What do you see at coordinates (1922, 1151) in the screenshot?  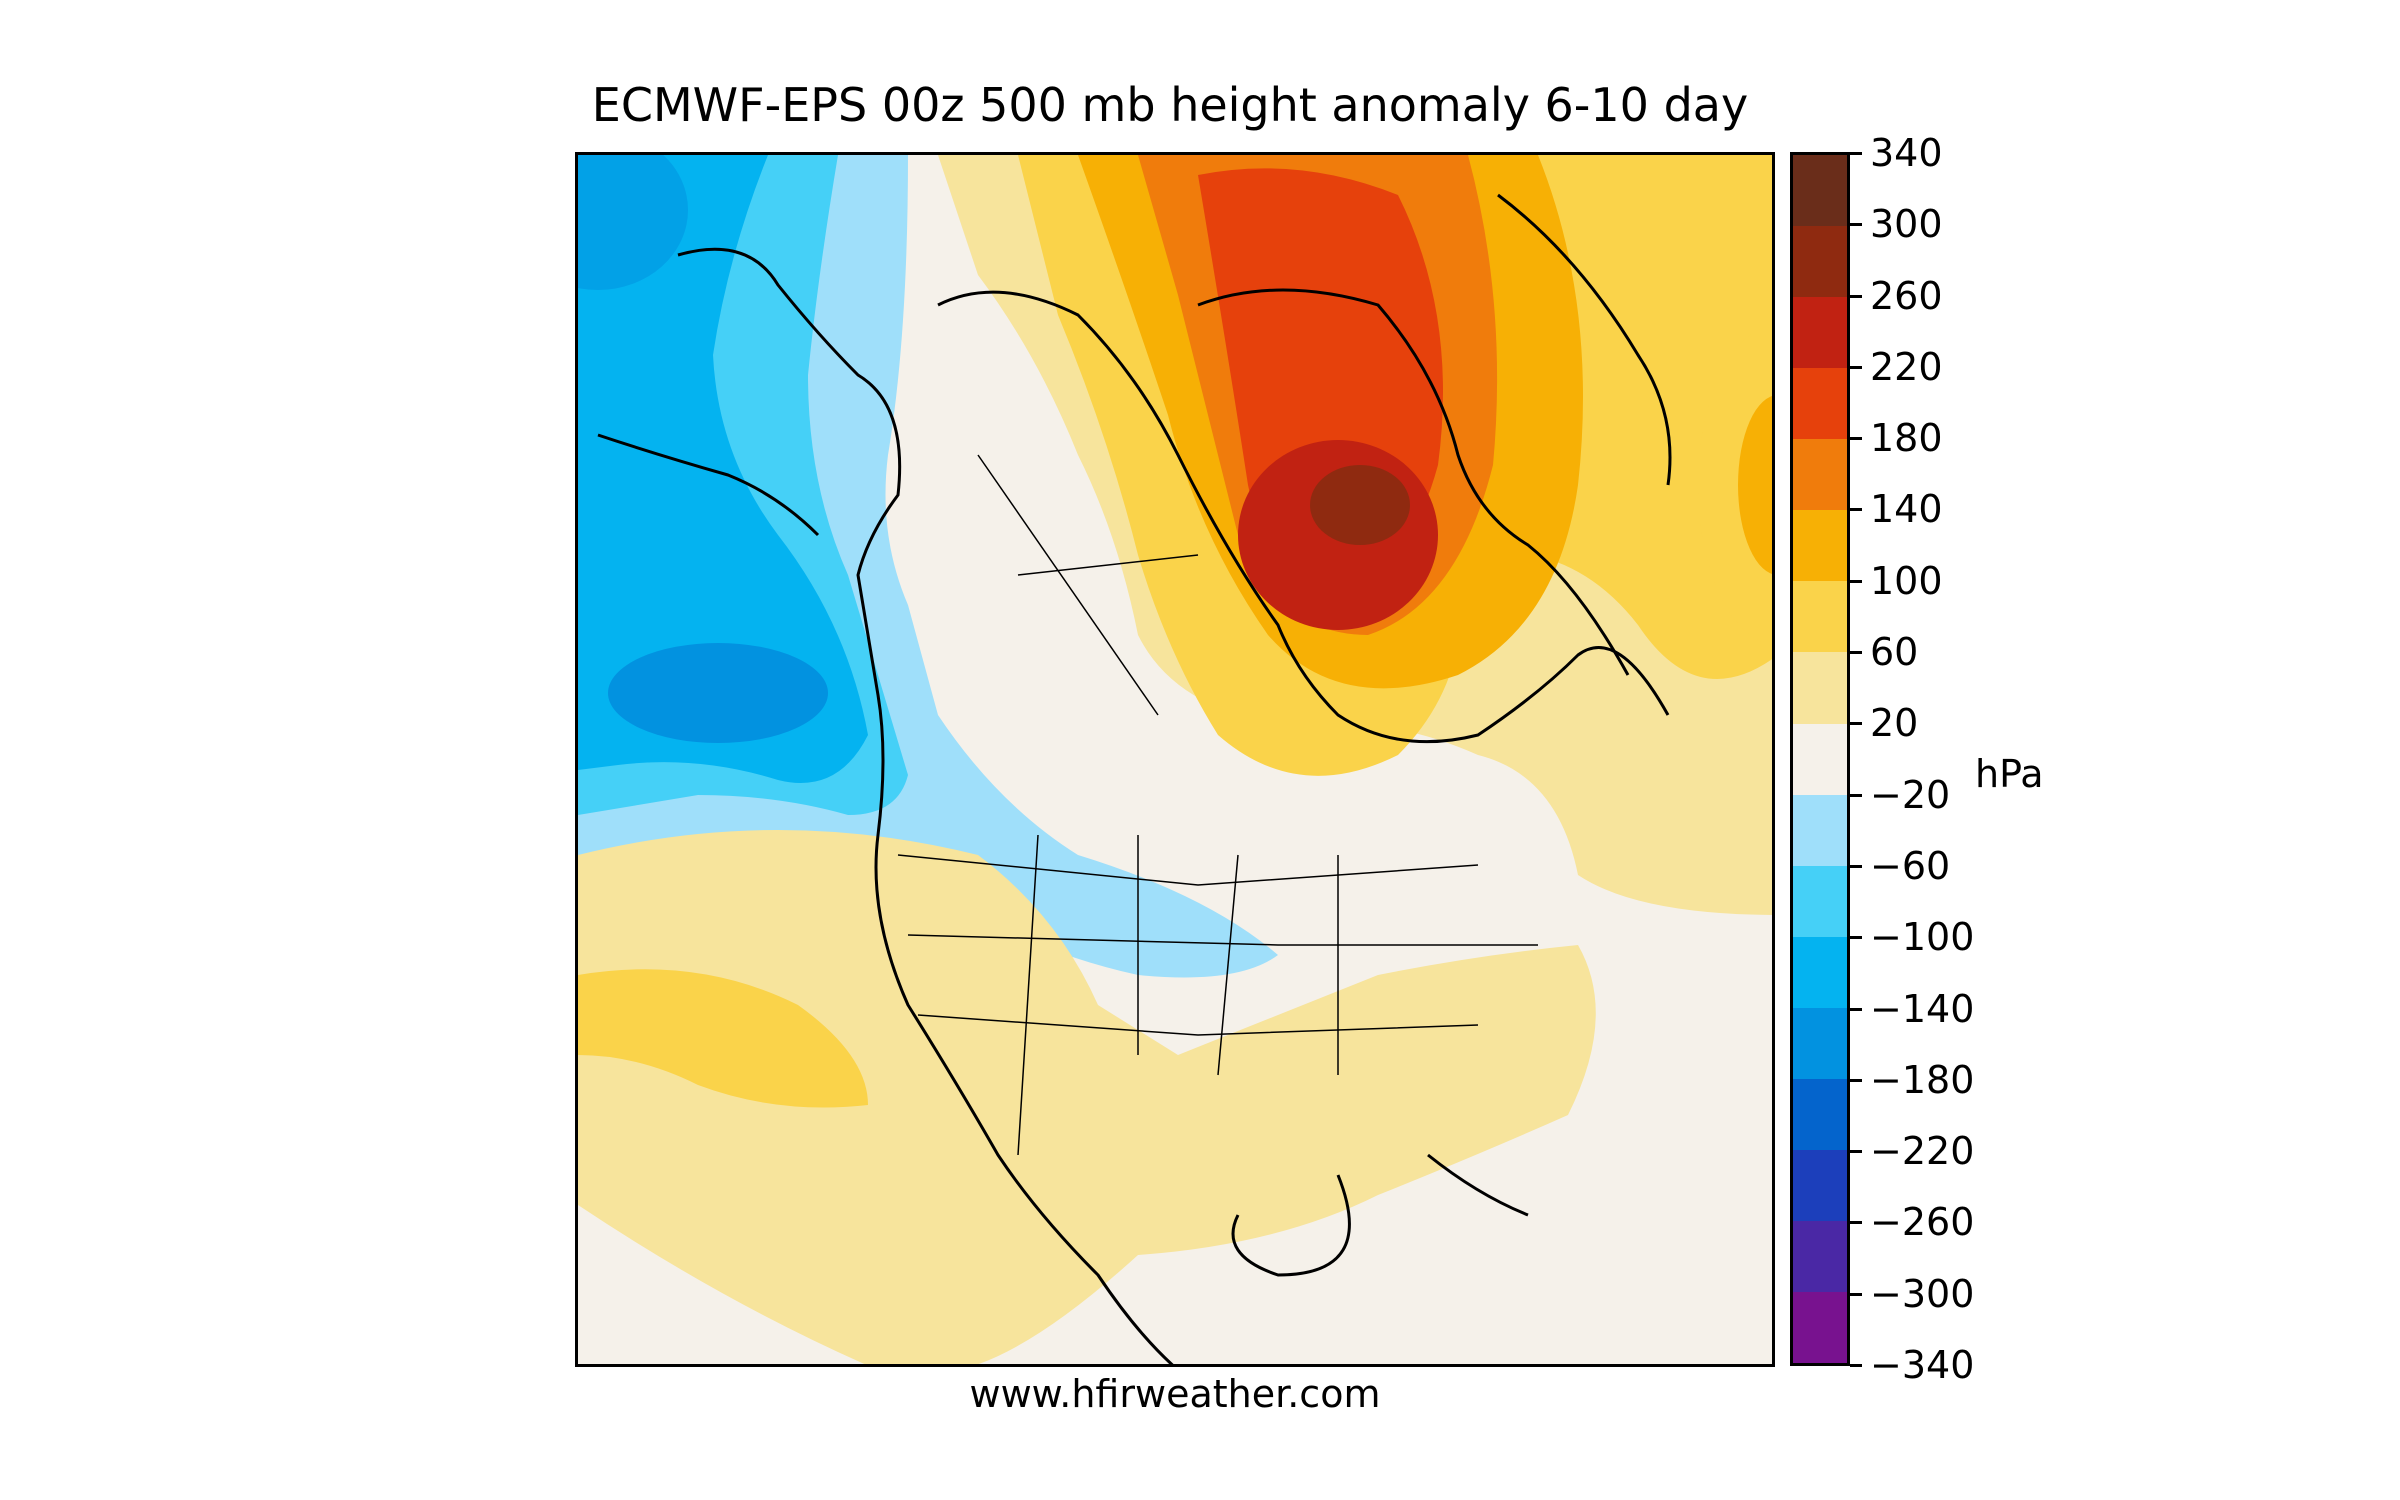 I see `colorbar-tick-label: −220` at bounding box center [1922, 1151].